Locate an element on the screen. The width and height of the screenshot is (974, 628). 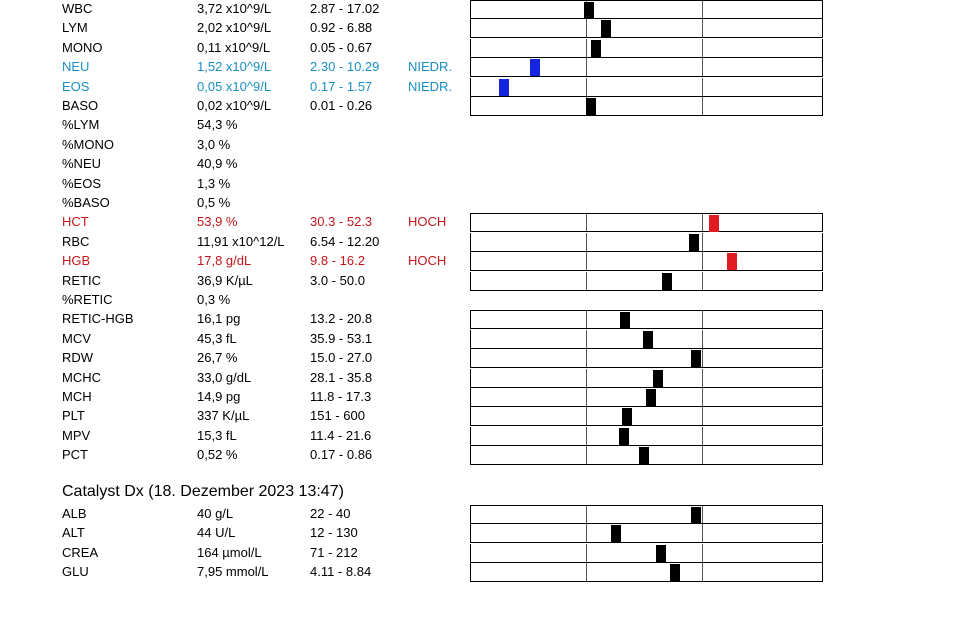
range-gauge-mcv is located at coordinates (646, 339).